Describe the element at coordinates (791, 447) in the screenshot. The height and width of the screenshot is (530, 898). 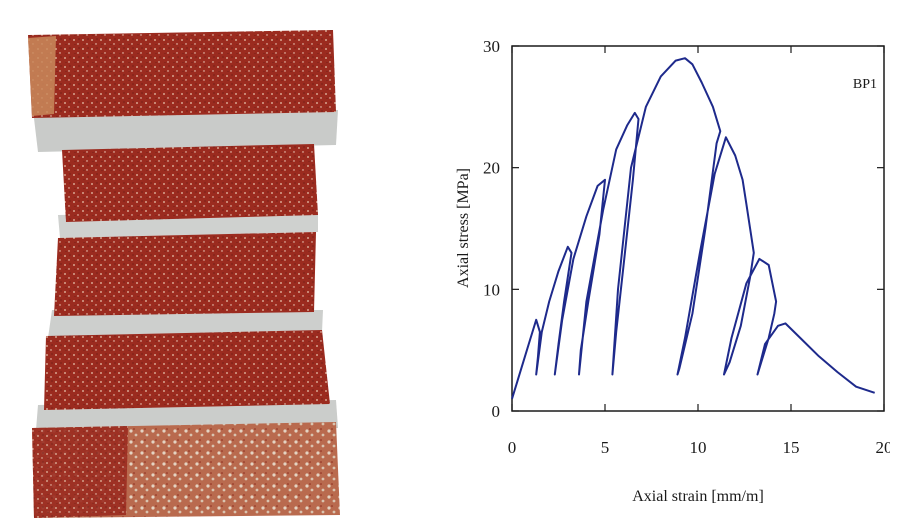
I see `x-tick-label: 15` at that location.